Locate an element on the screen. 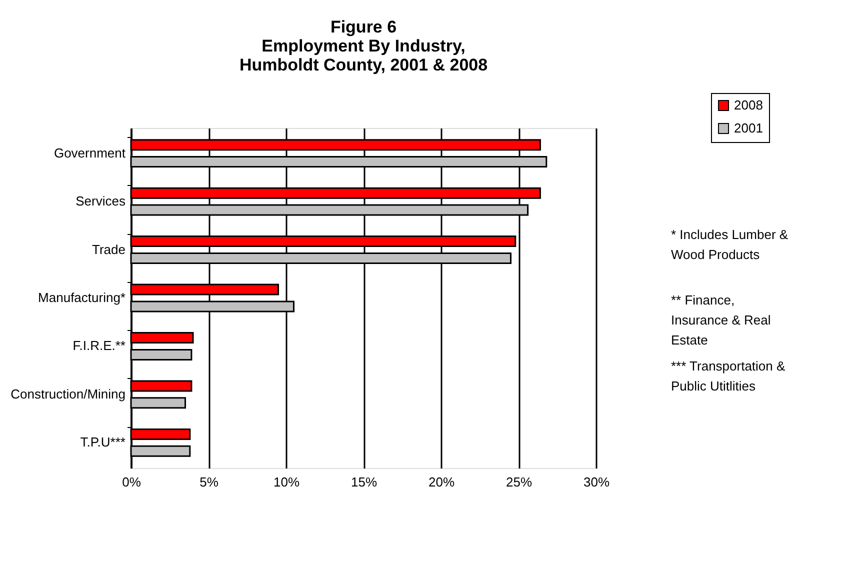 The height and width of the screenshot is (565, 848). text: ** Finance, Insurance & Real Estate is located at coordinates (721, 320).